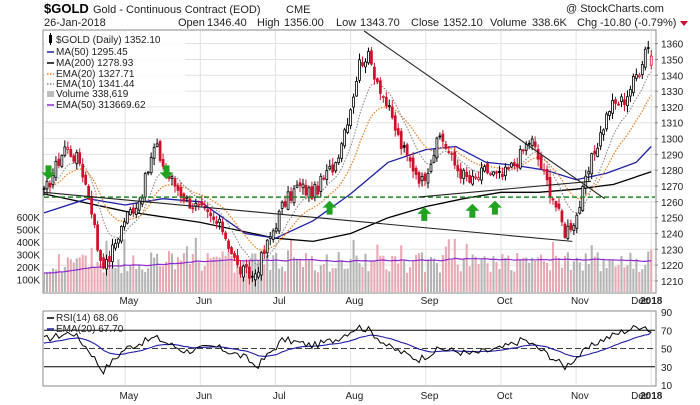 Image resolution: width=700 pixels, height=405 pixels. I want to click on legend-ema10: EMA(10) 1341.44, so click(95, 84).